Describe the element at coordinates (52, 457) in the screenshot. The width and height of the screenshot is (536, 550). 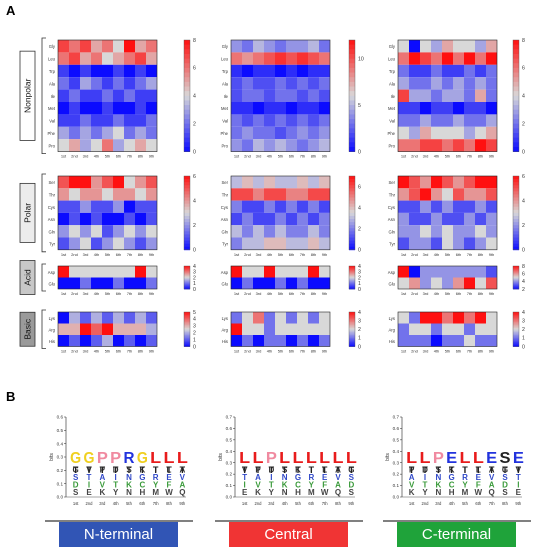
I see `logo-y-axis-label: bits` at that location.